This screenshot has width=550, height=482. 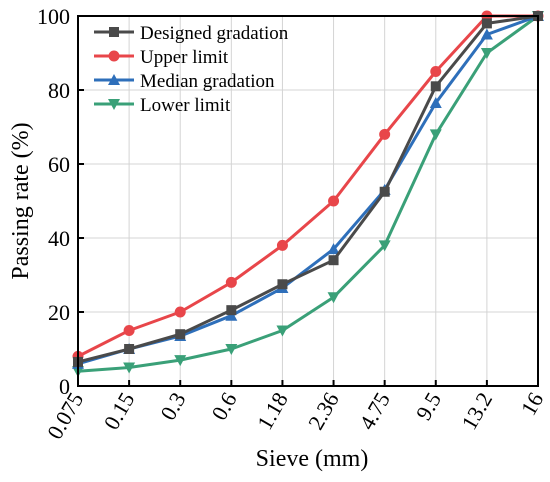 What do you see at coordinates (119, 411) in the screenshot?
I see `x-tick-label: 0.15` at bounding box center [119, 411].